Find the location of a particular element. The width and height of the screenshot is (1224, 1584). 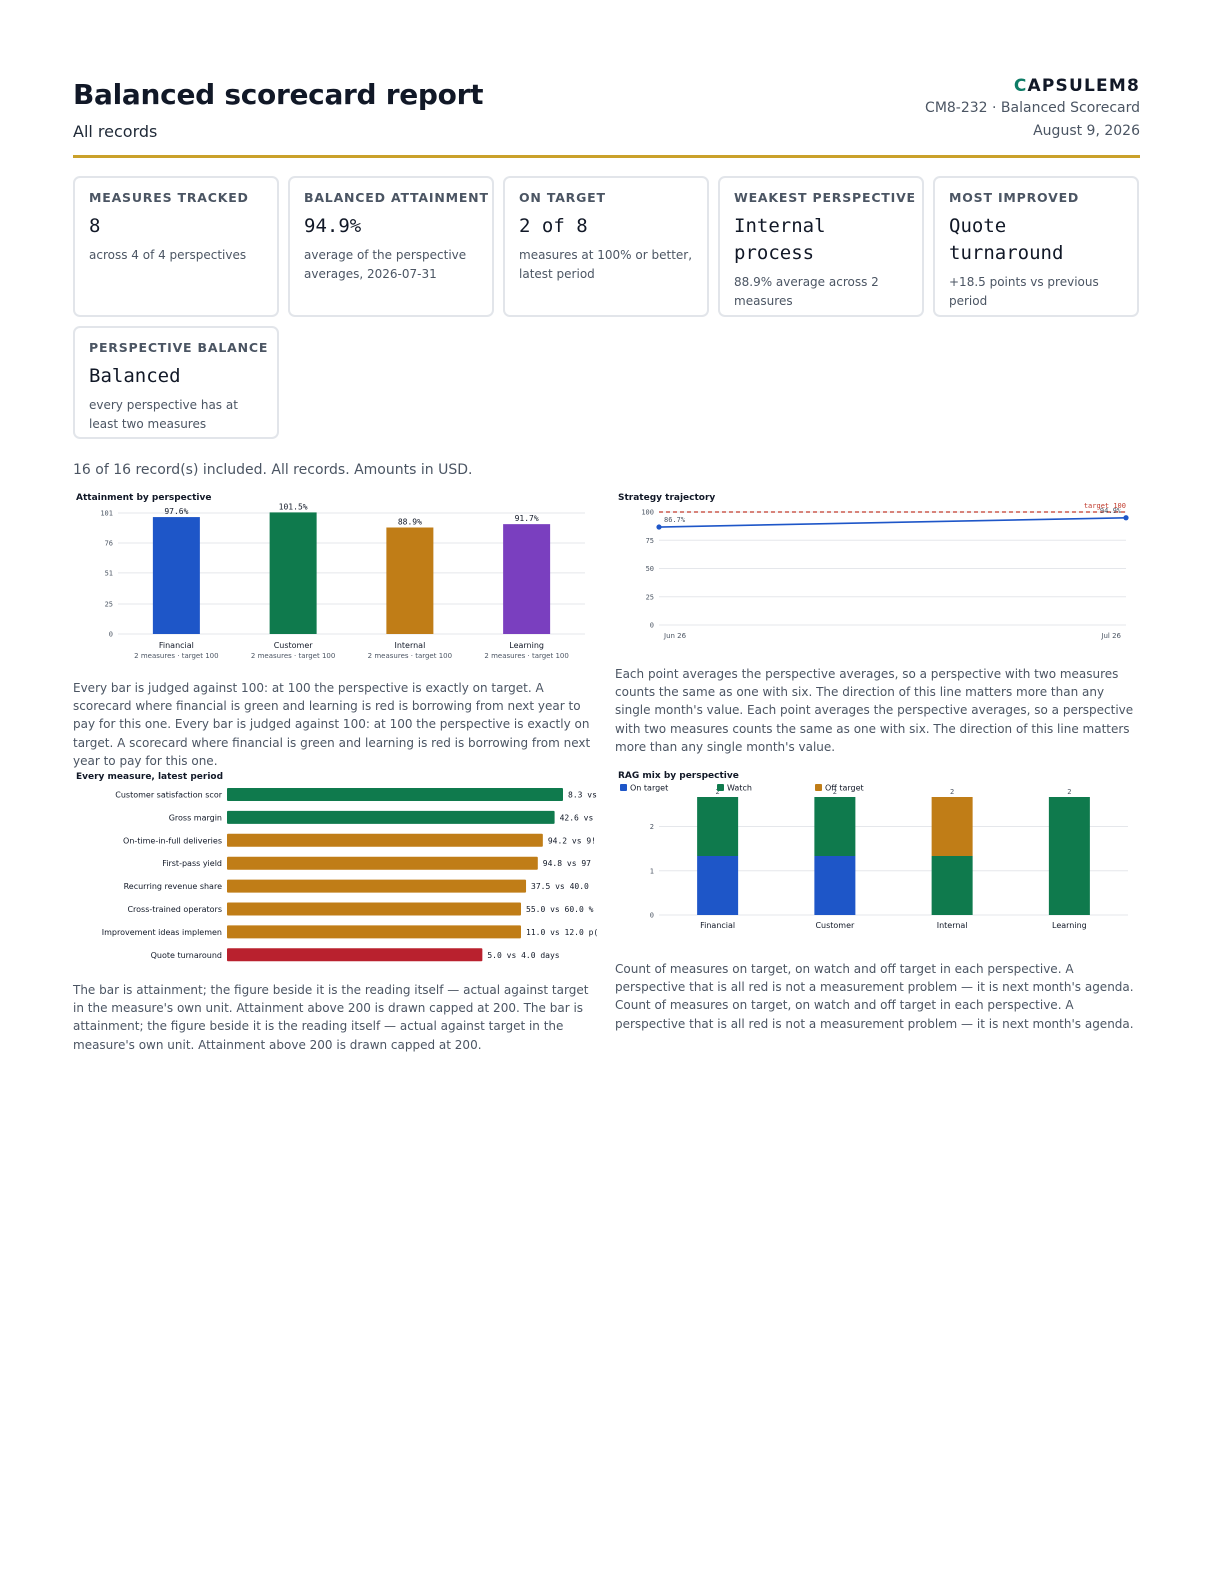

bar-customer is located at coordinates (293, 573).